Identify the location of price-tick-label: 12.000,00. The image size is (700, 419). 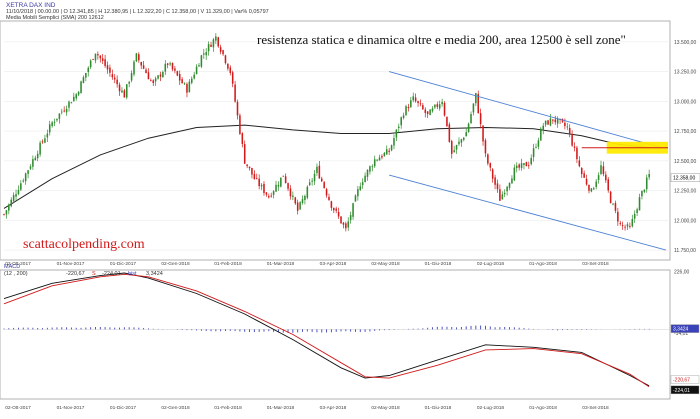
(685, 221).